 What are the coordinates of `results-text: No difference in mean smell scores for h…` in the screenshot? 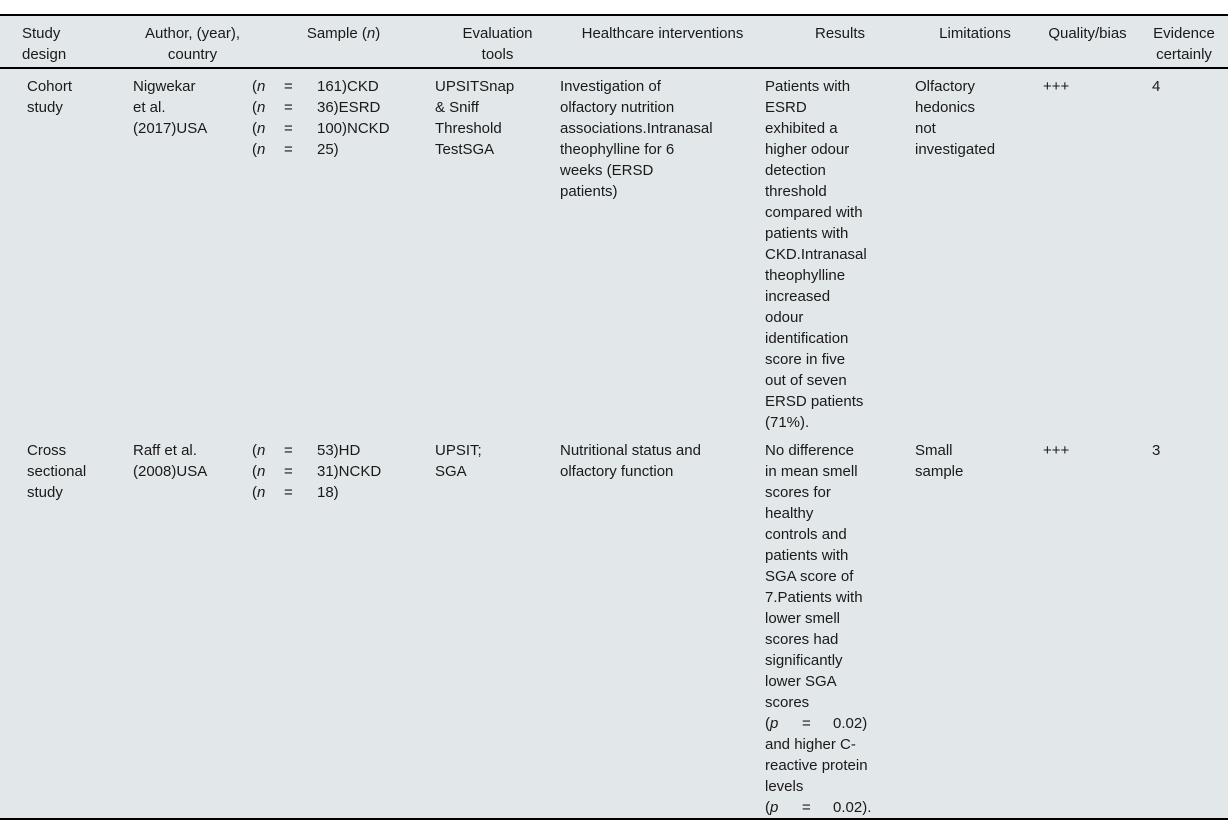 It's located at (814, 576).